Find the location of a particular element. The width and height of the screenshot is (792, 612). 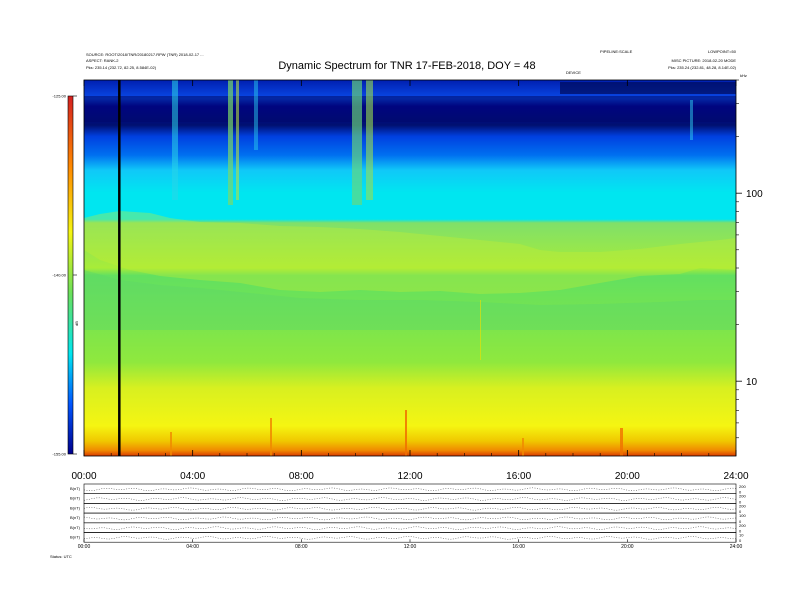

x-tick-label: 24:00 is located at coordinates (735, 476).